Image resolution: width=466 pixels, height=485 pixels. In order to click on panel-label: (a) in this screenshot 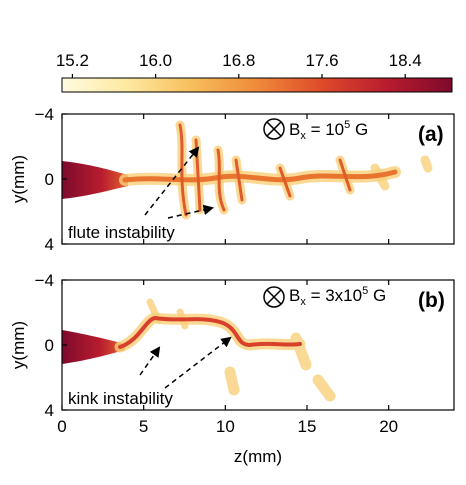, I will do `click(431, 134)`.